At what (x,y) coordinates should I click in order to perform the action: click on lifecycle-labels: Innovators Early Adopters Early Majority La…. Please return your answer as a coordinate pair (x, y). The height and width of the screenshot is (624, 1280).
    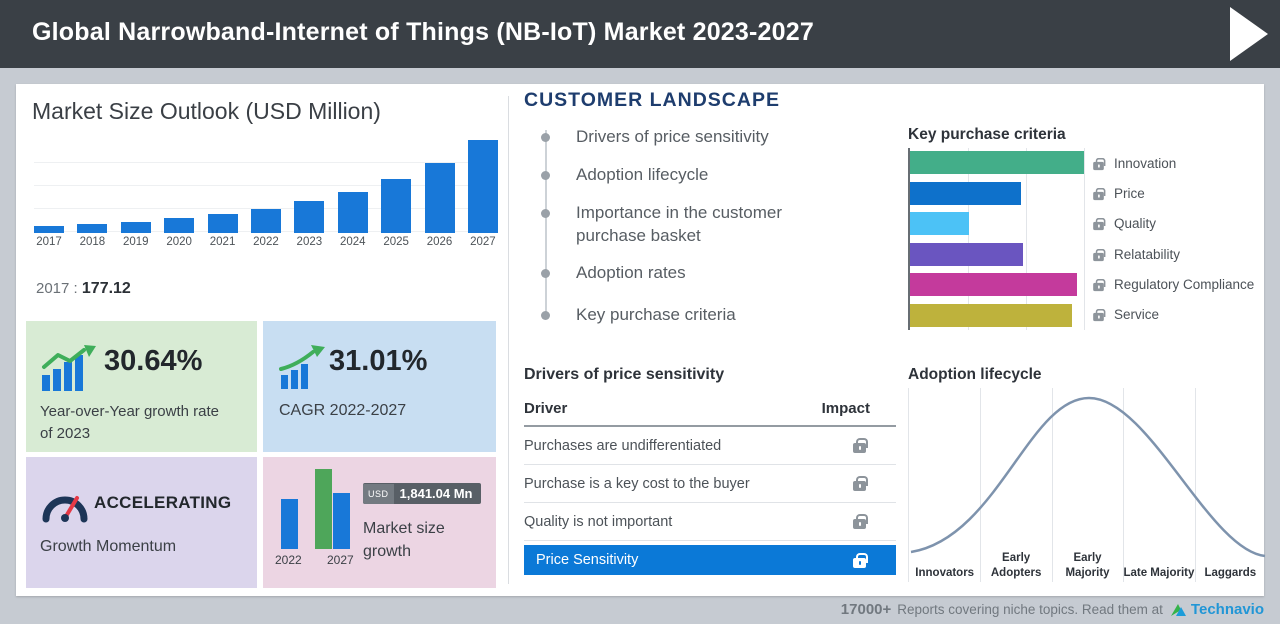
    Looking at the image, I should click on (1087, 565).